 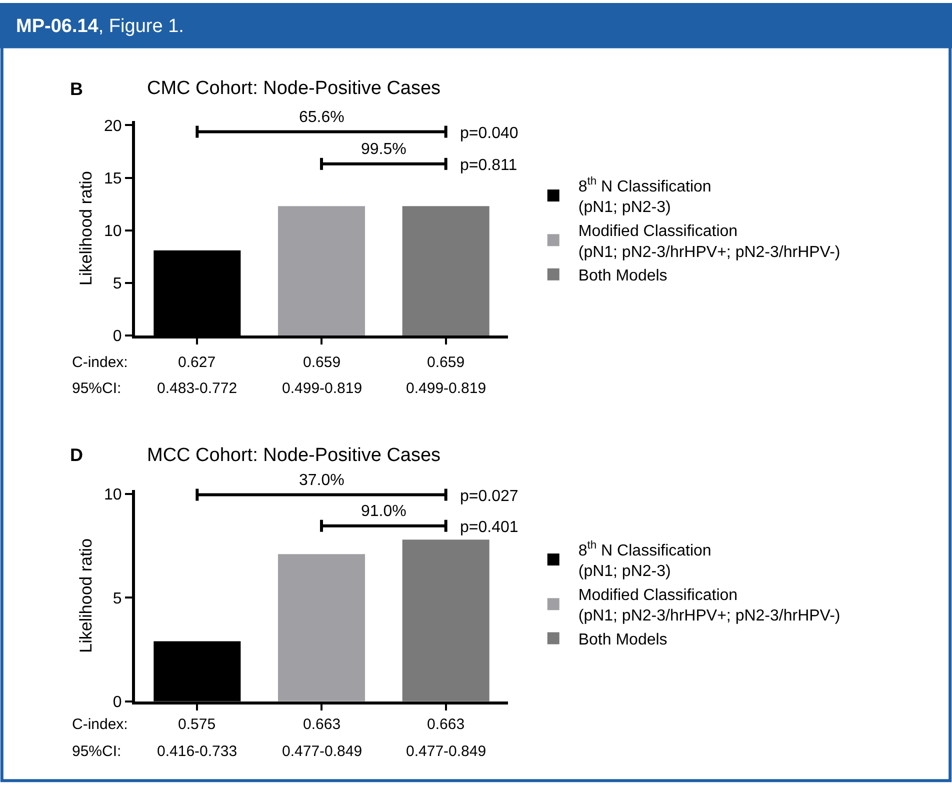 I want to click on text: 0.575, so click(x=197, y=724).